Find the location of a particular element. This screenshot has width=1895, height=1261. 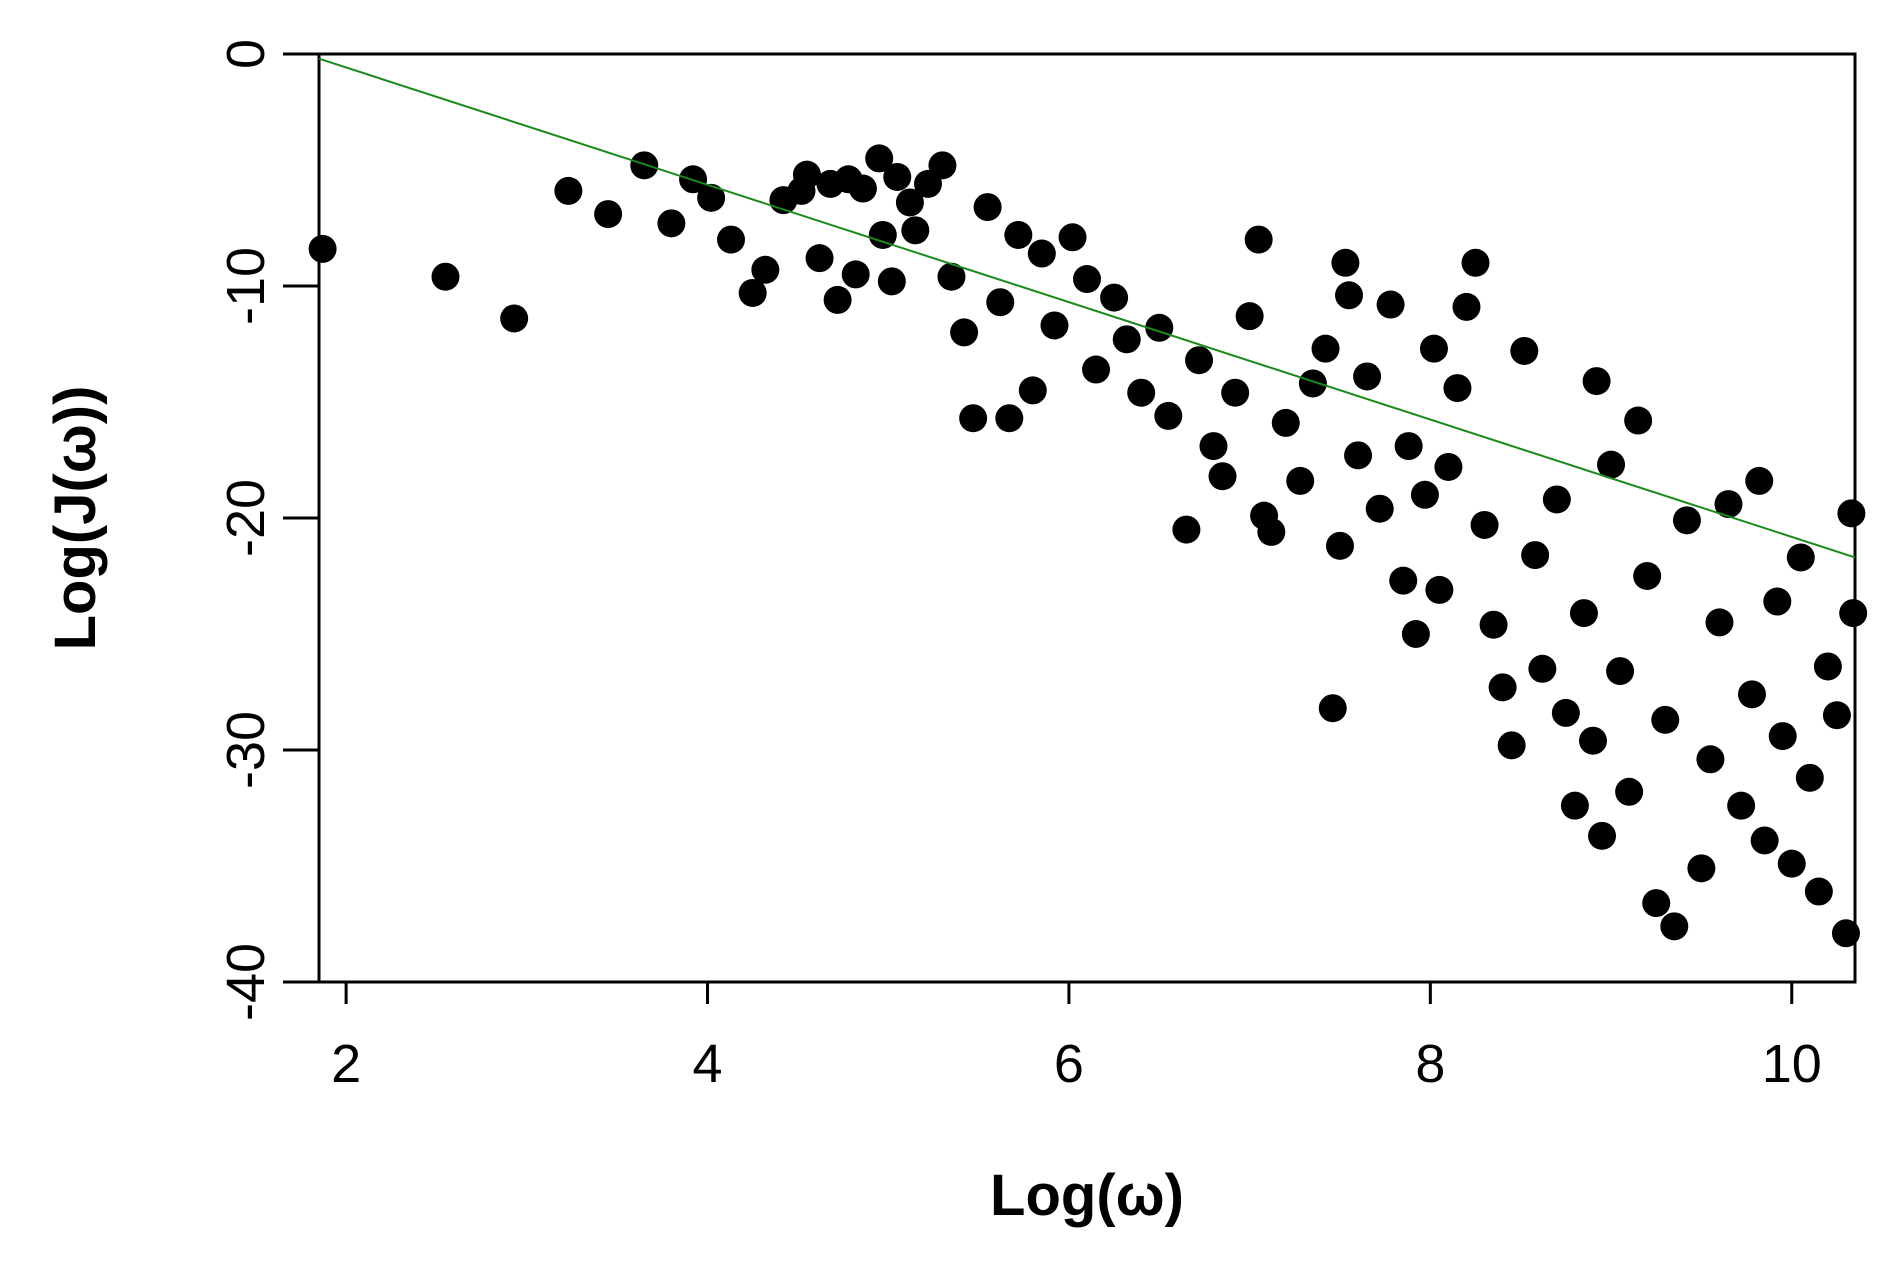

y-tick-label: 0 is located at coordinates (246, 54).